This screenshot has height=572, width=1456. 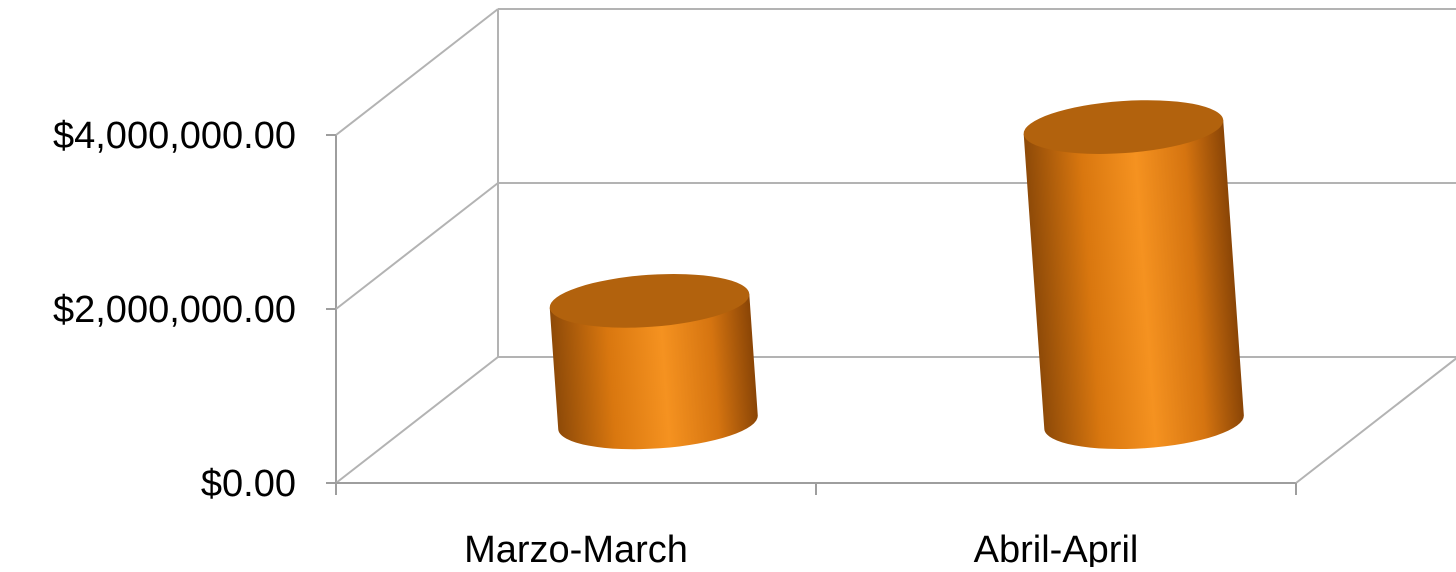 What do you see at coordinates (174, 136) in the screenshot?
I see `y-tick-label: $4,000,000.00` at bounding box center [174, 136].